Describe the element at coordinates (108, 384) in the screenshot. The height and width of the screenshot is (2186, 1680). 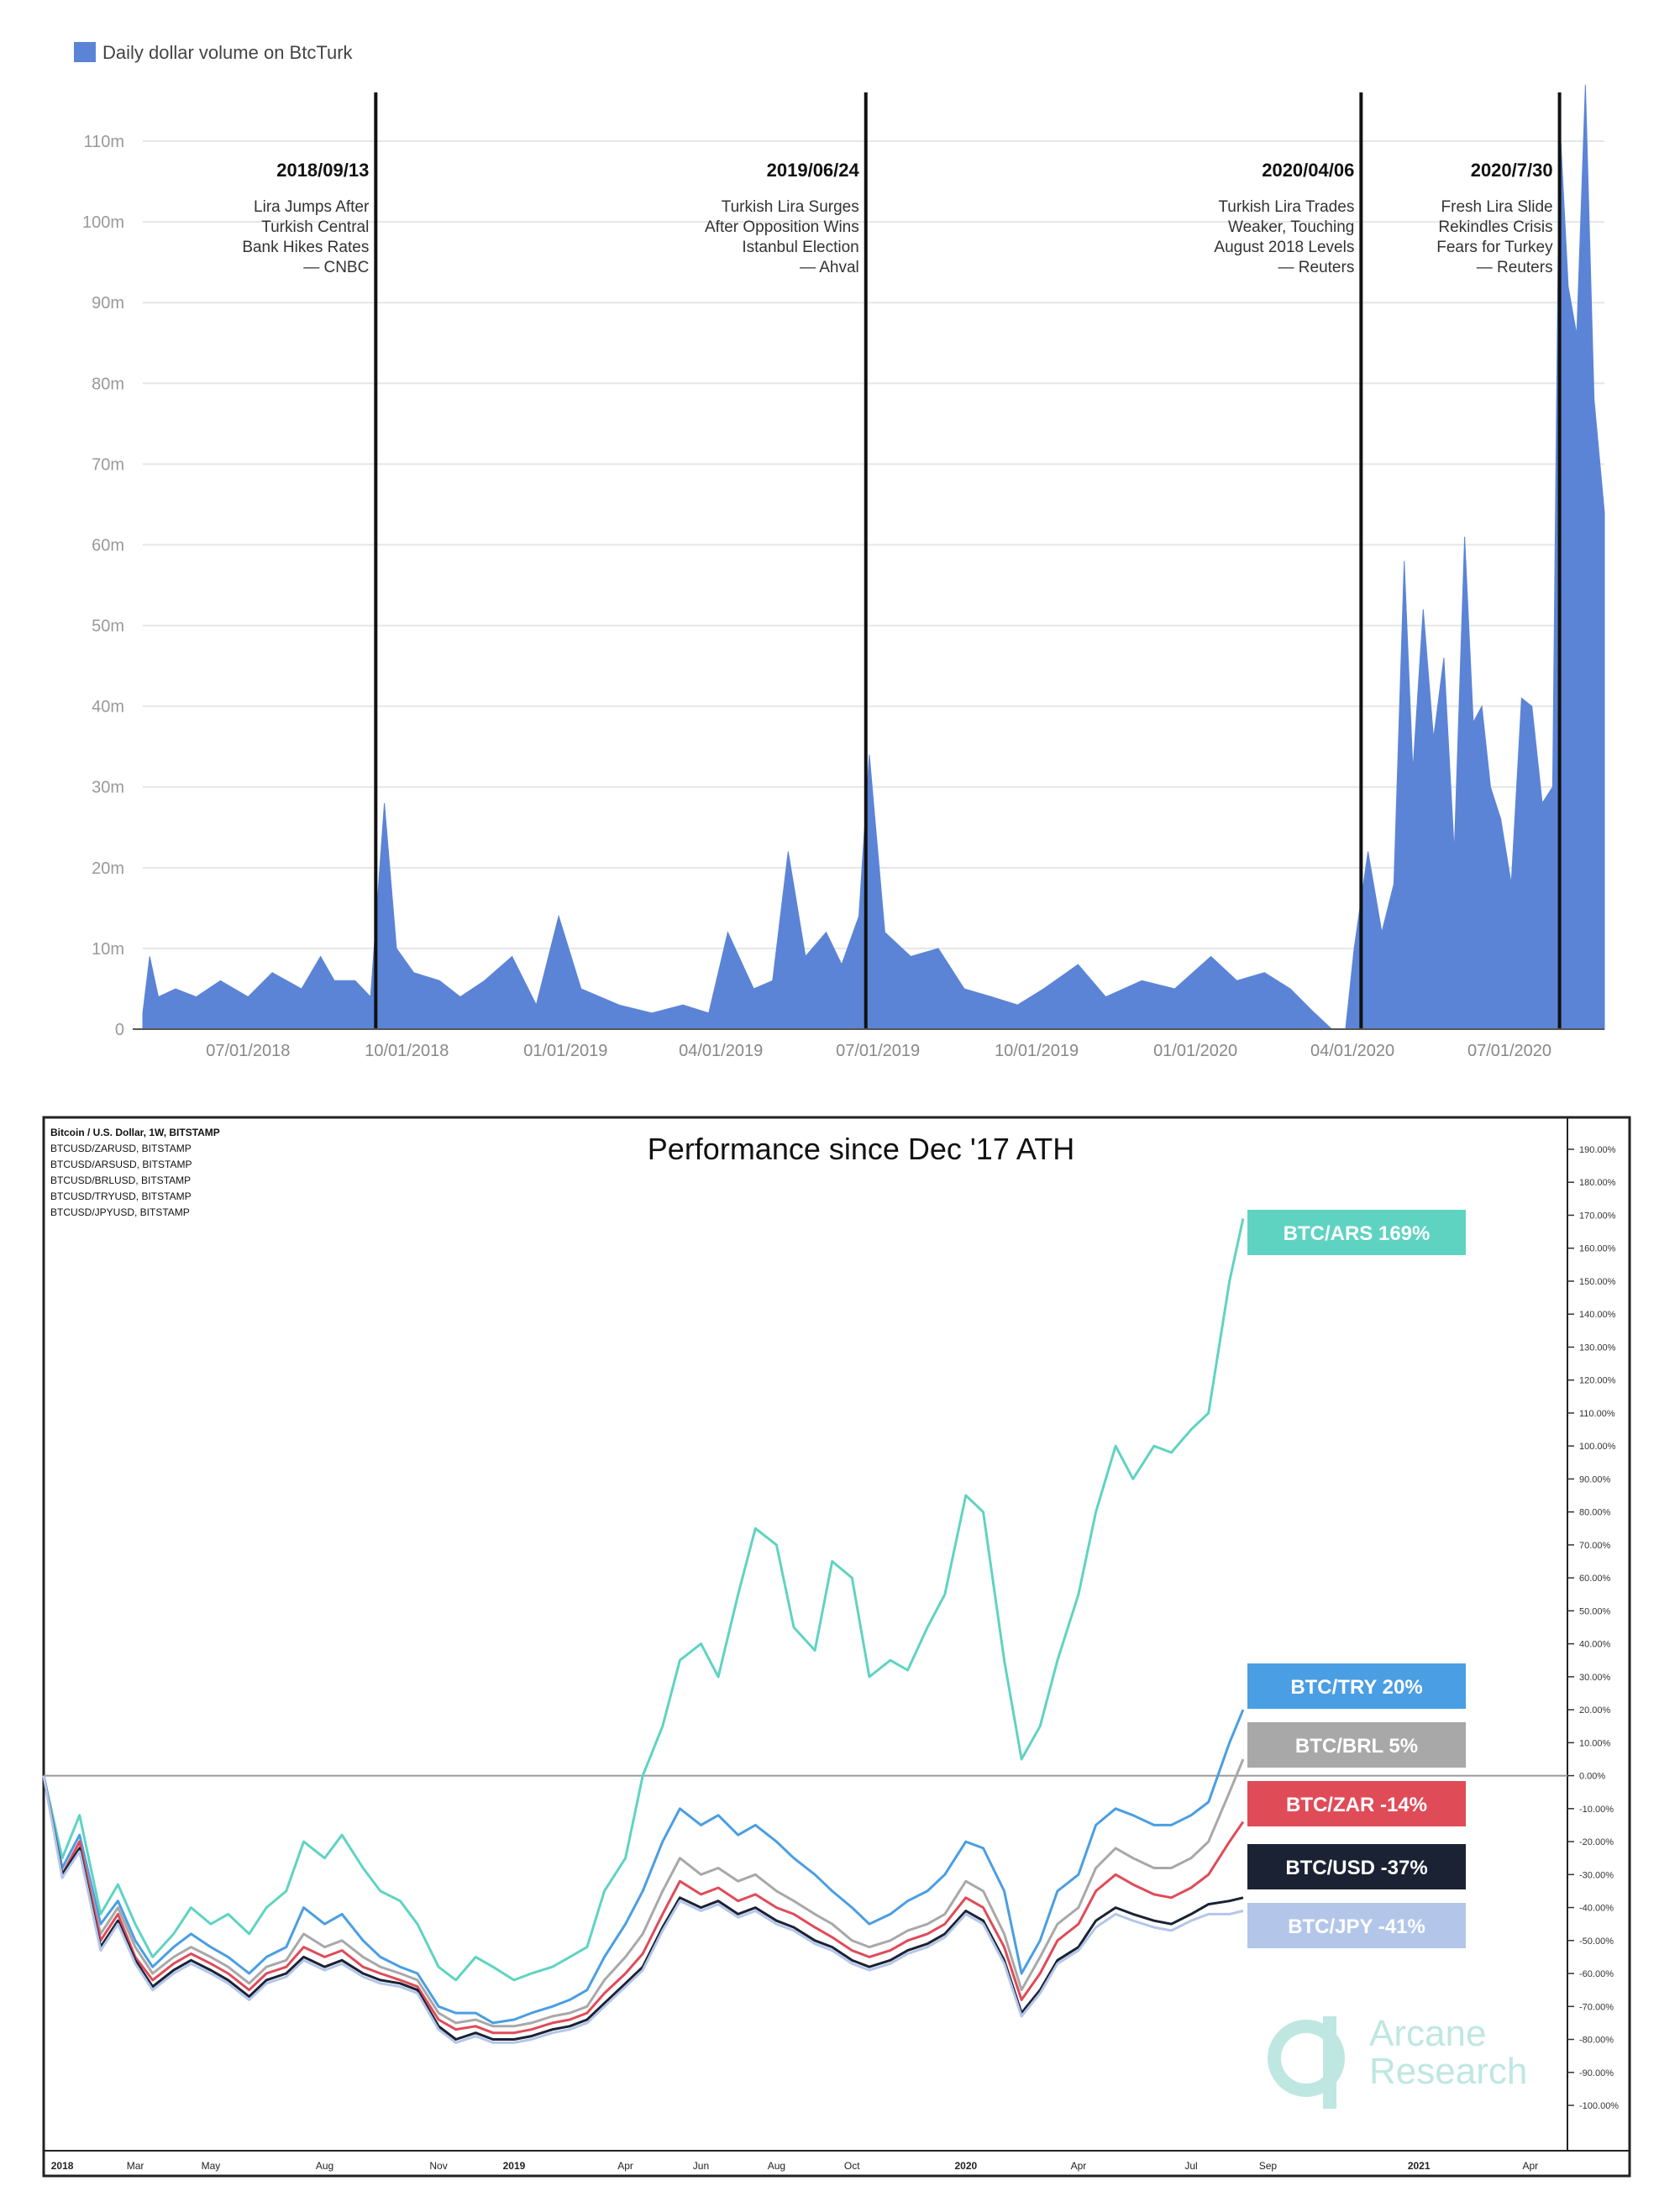
I see `y-tick-label: 80m` at that location.